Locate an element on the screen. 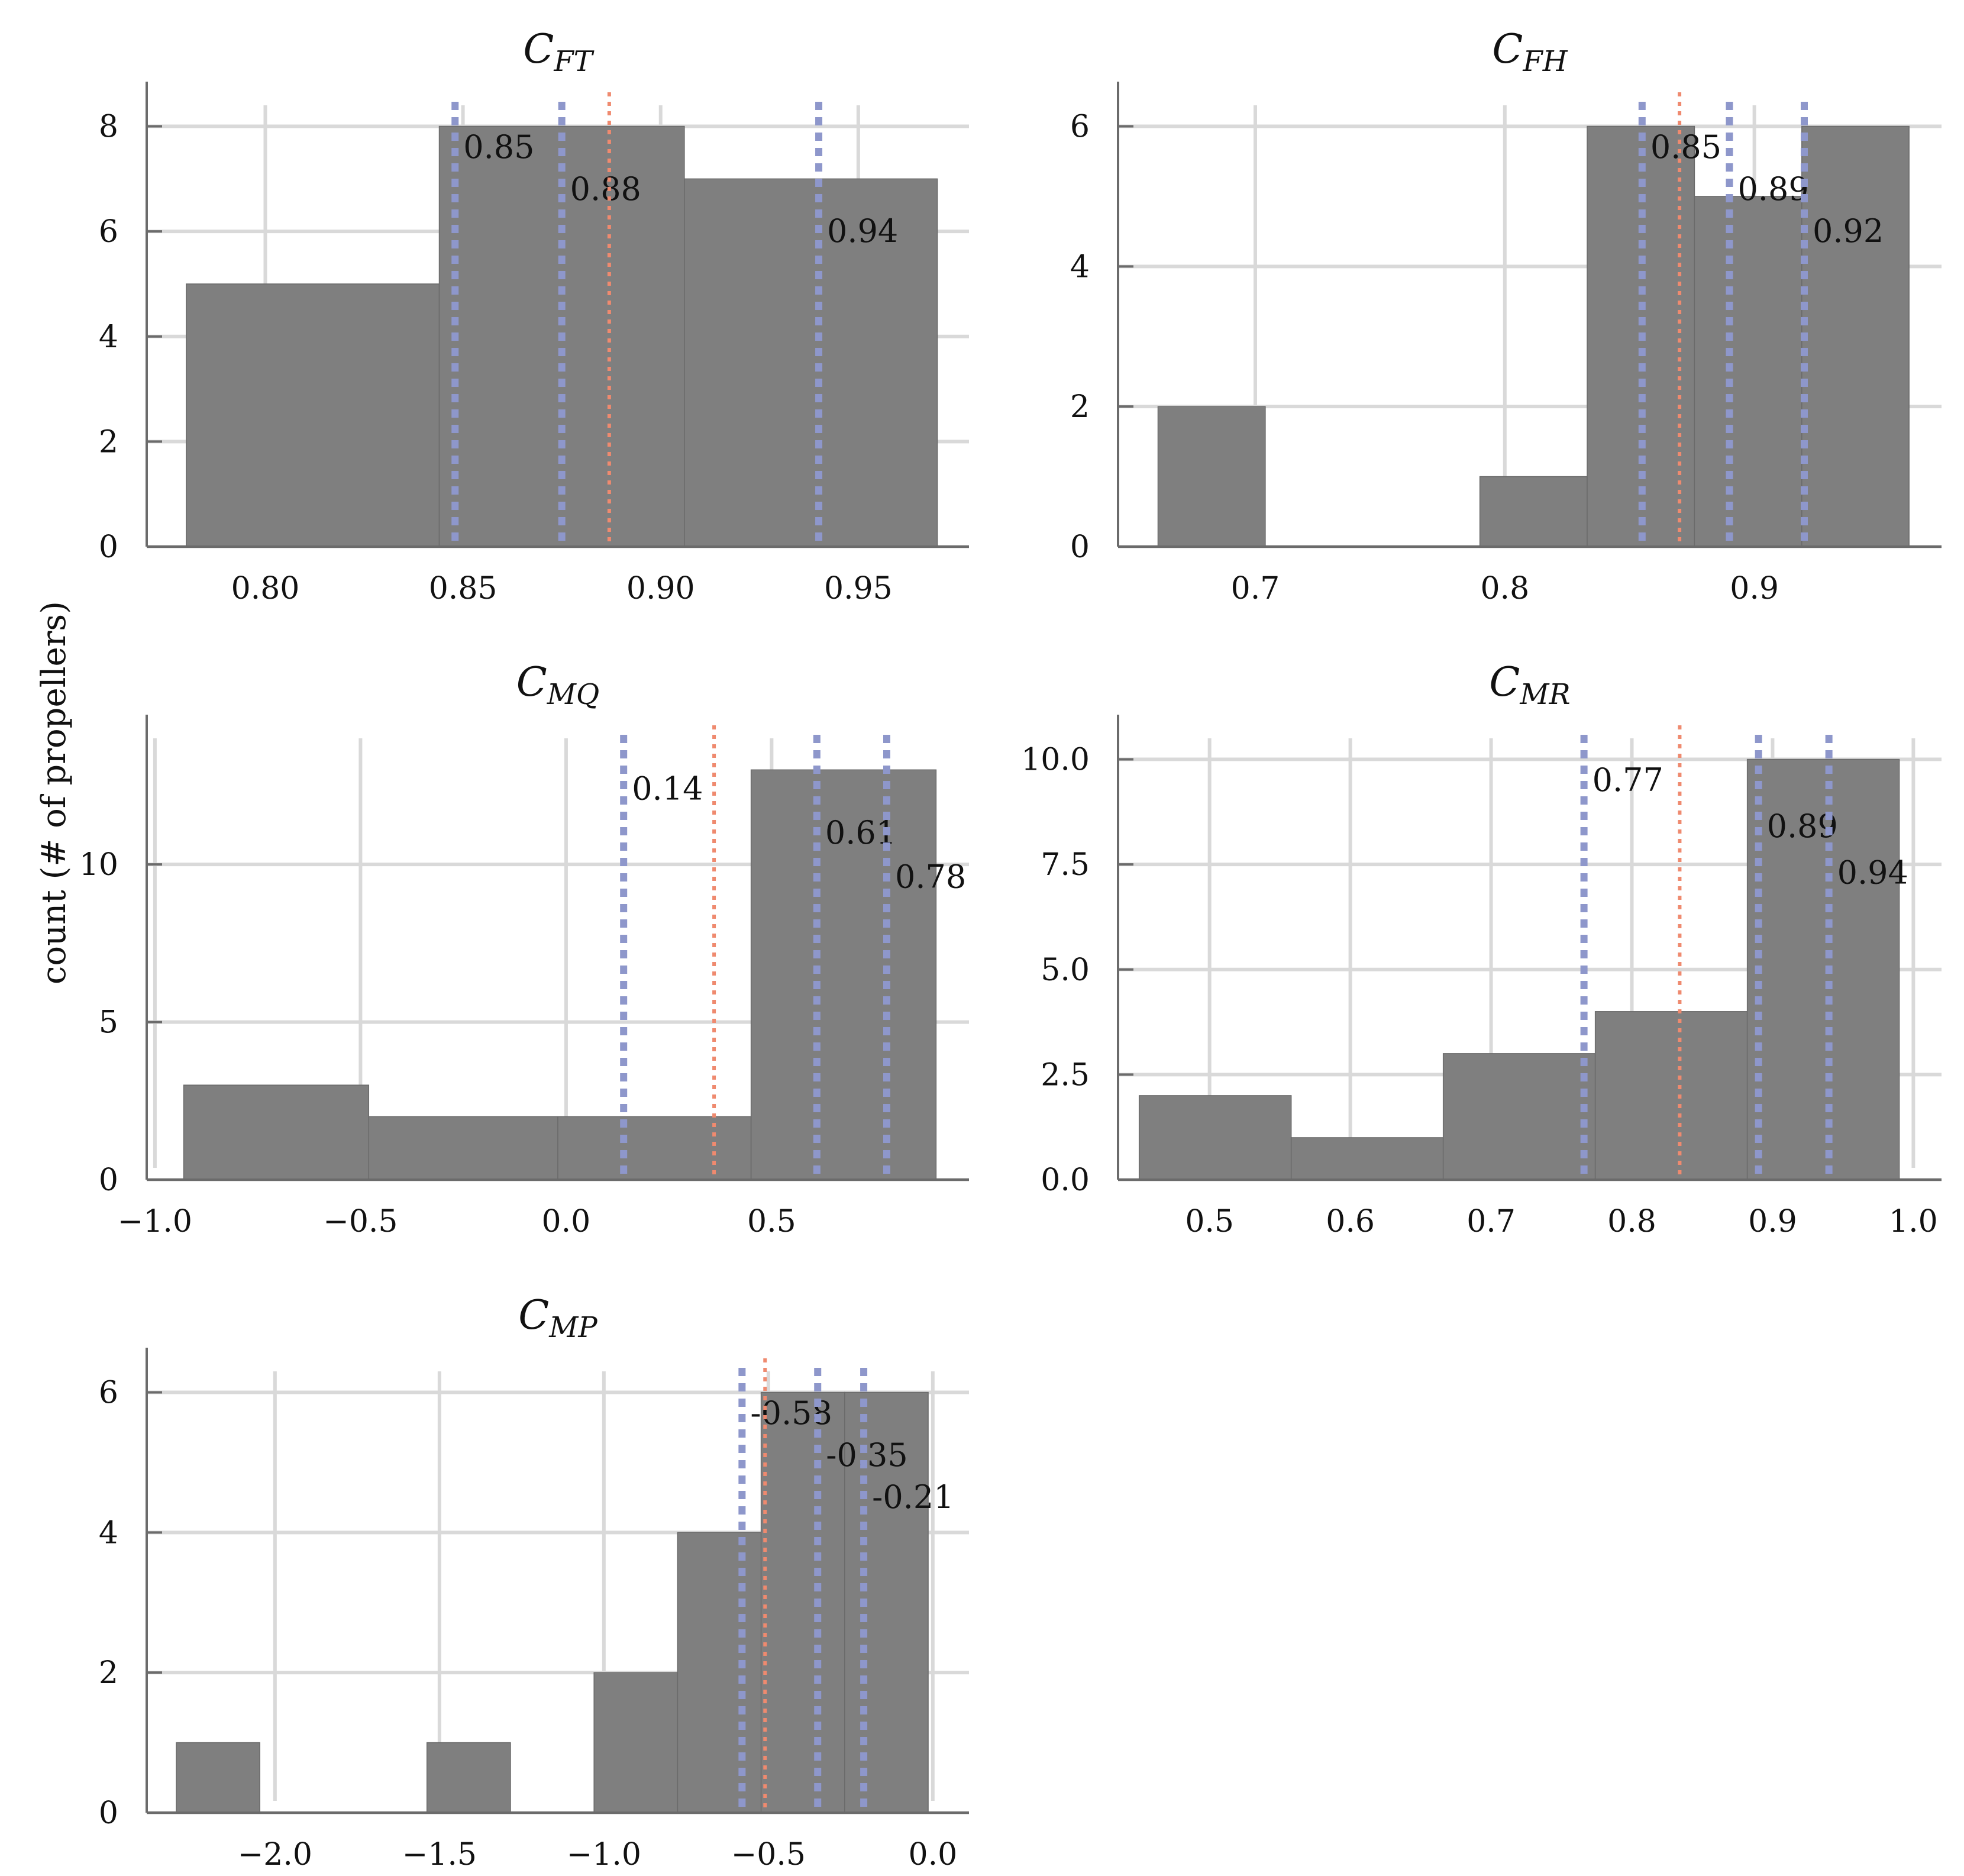 The image size is (1964, 1876). x-tick-label: −1.5 is located at coordinates (439, 1855).